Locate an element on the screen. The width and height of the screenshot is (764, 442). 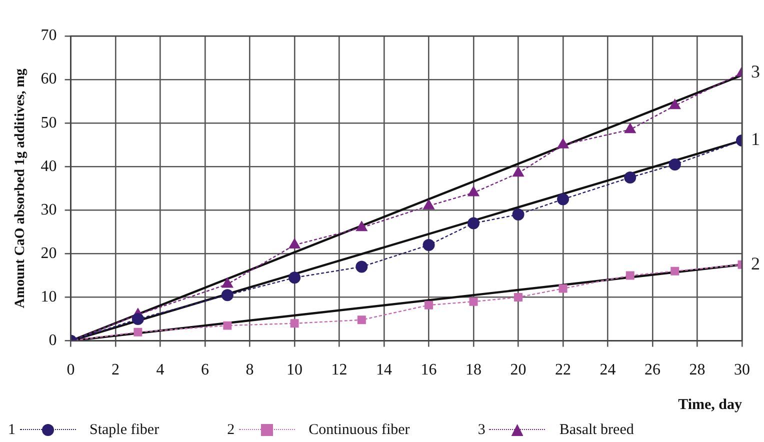
x-tick-label: 26 is located at coordinates (652, 370).